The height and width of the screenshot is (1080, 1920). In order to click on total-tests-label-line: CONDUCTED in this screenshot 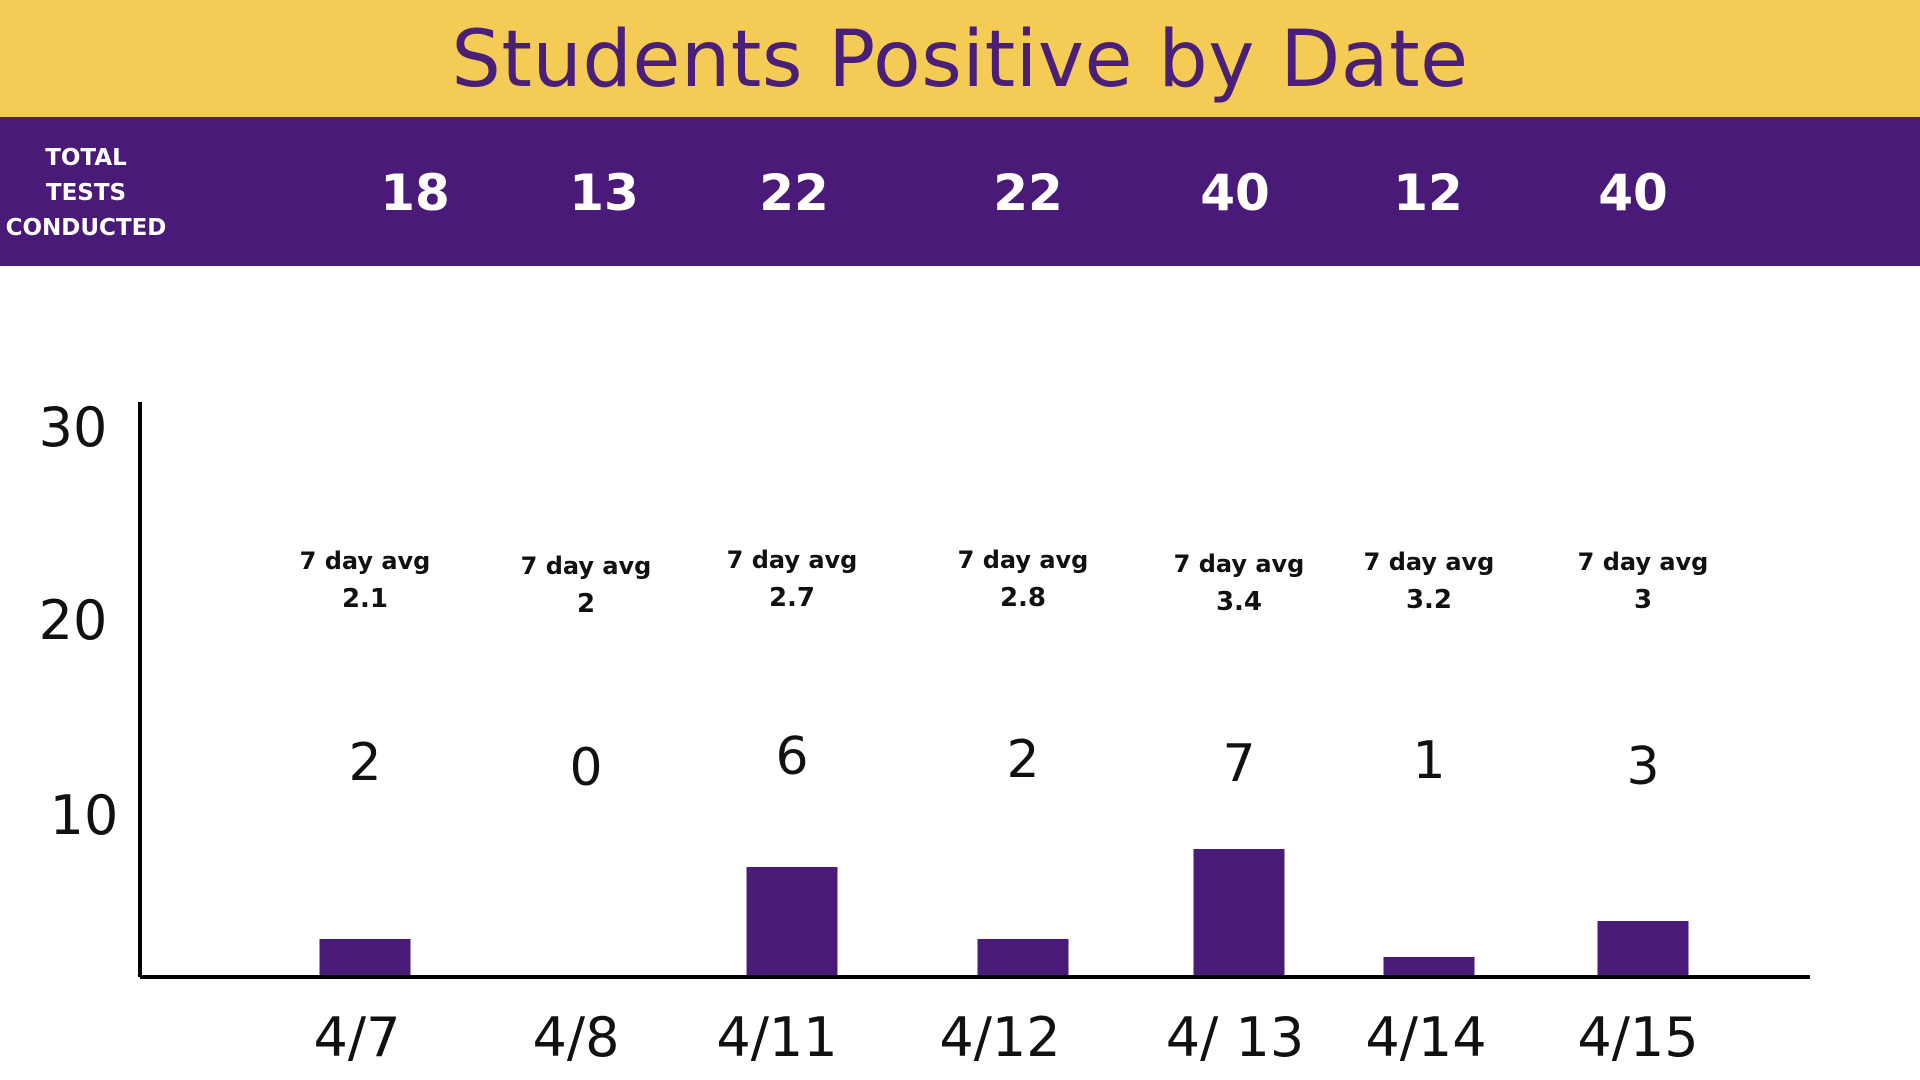, I will do `click(86, 228)`.